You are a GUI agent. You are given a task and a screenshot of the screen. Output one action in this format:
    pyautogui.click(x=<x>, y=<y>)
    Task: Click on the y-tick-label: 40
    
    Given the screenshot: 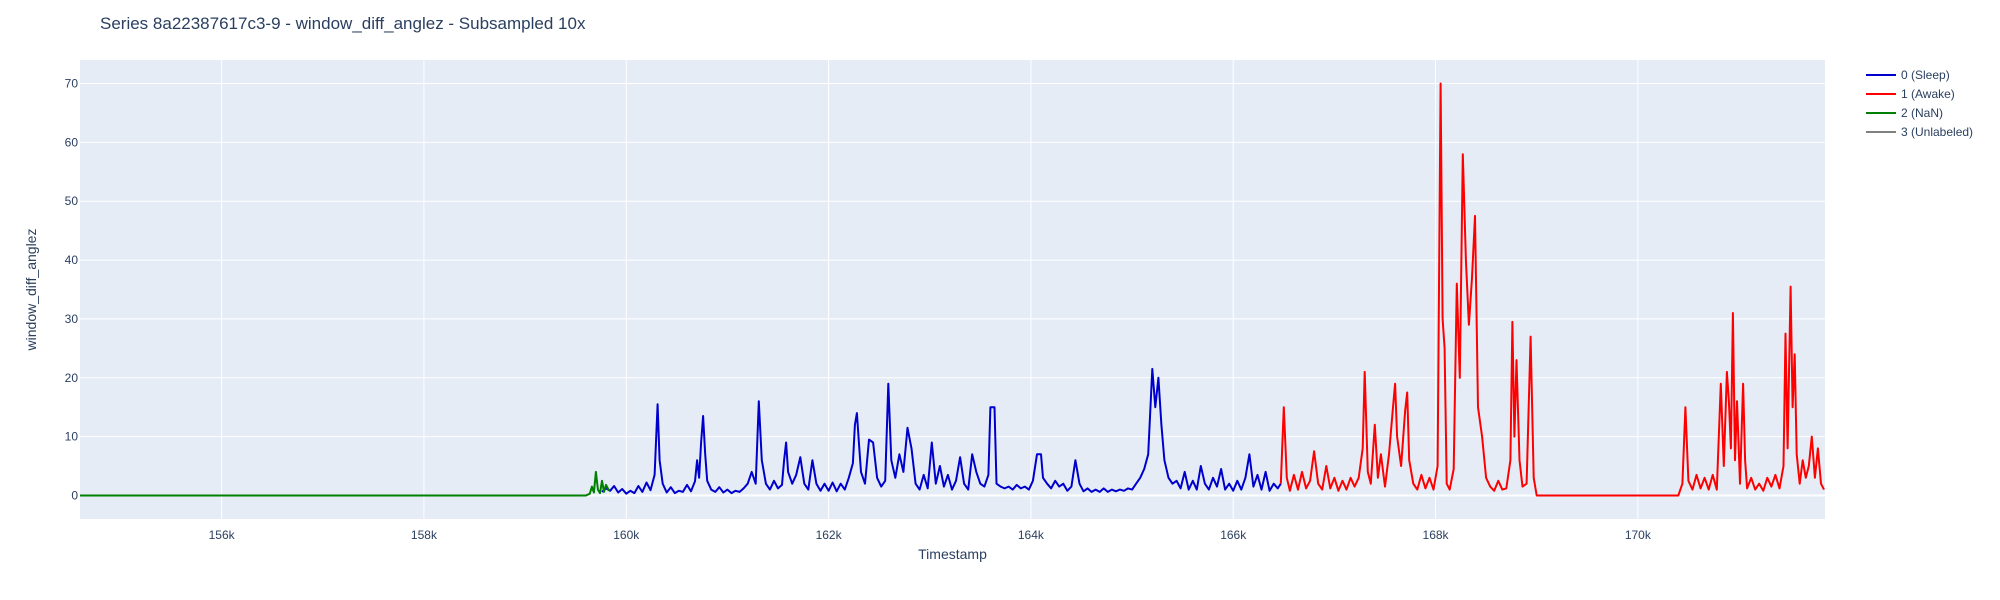 What is the action you would take?
    pyautogui.click(x=72, y=260)
    